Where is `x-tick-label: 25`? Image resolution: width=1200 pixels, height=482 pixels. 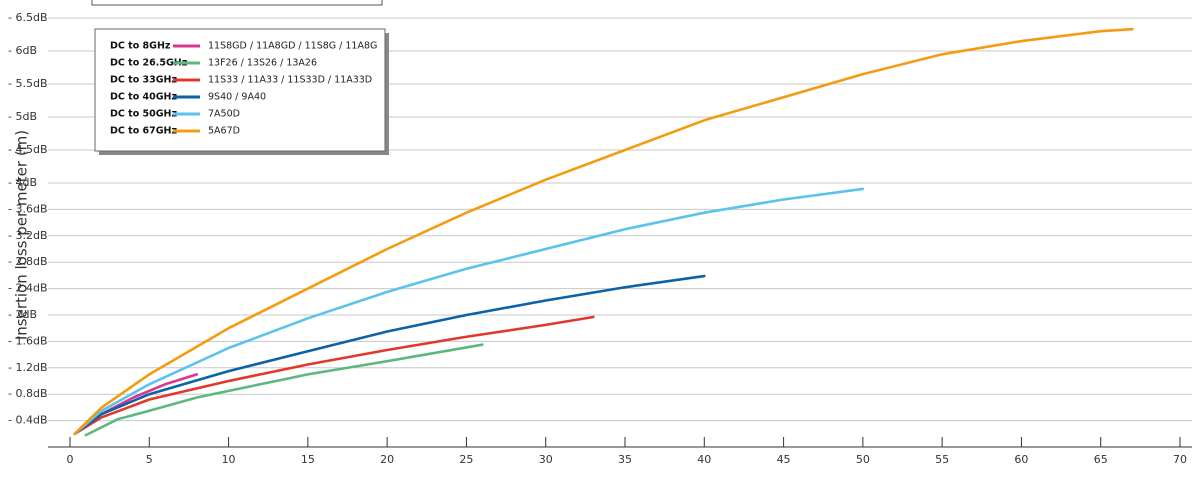 x-tick-label: 25 is located at coordinates (466, 459).